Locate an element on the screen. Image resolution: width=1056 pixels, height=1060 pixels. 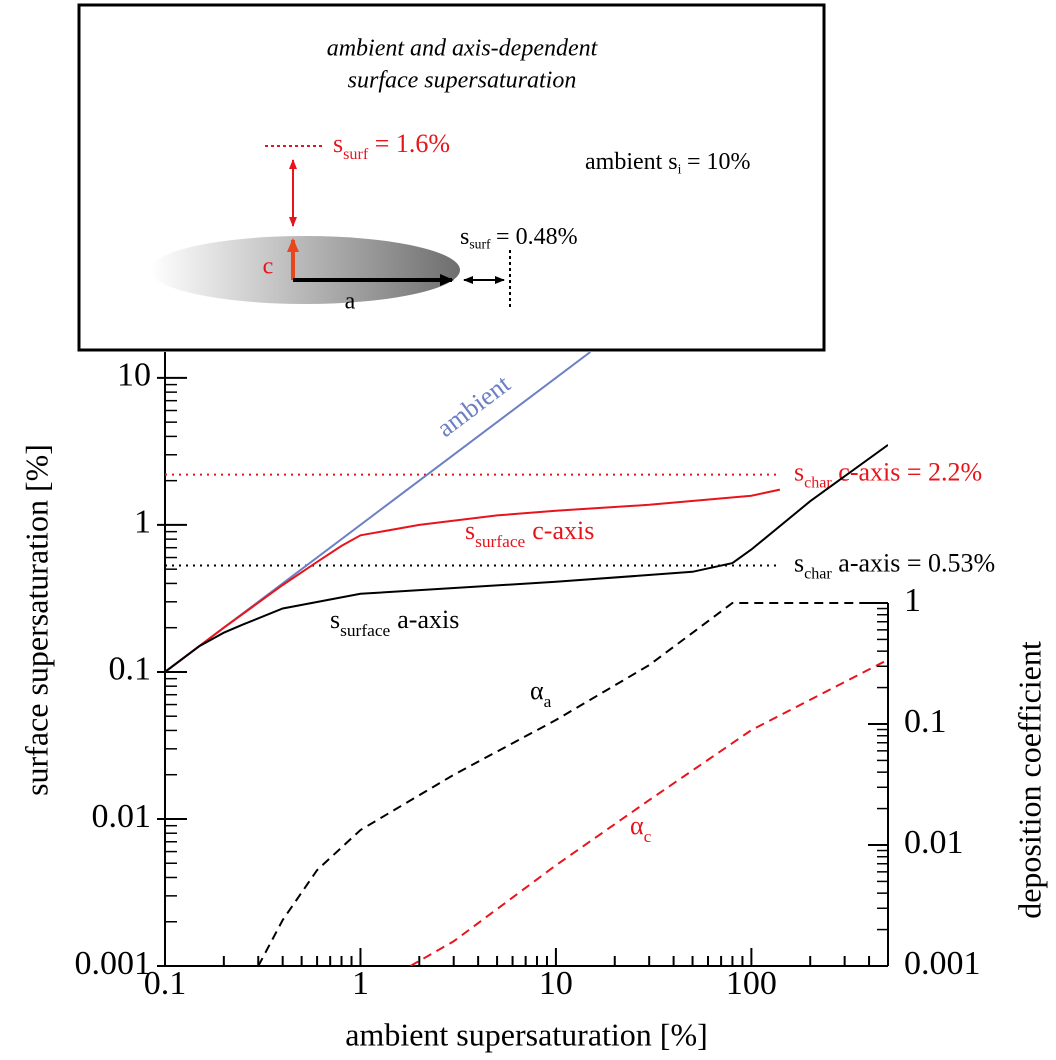
y2-axis-label: deposition coefficient is located at coordinates (1029, 780).